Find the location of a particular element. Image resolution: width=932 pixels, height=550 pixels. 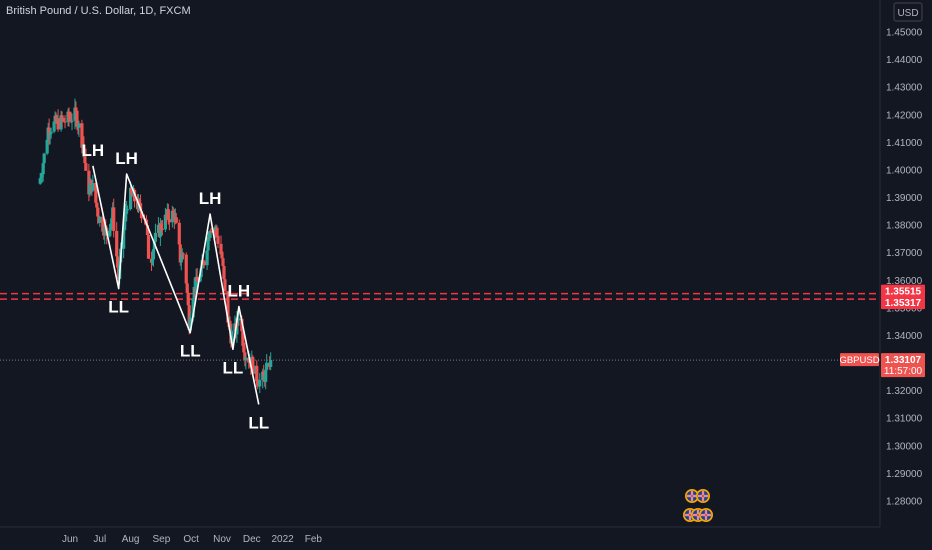

last-price-label: 1.33107 is located at coordinates (903, 360).